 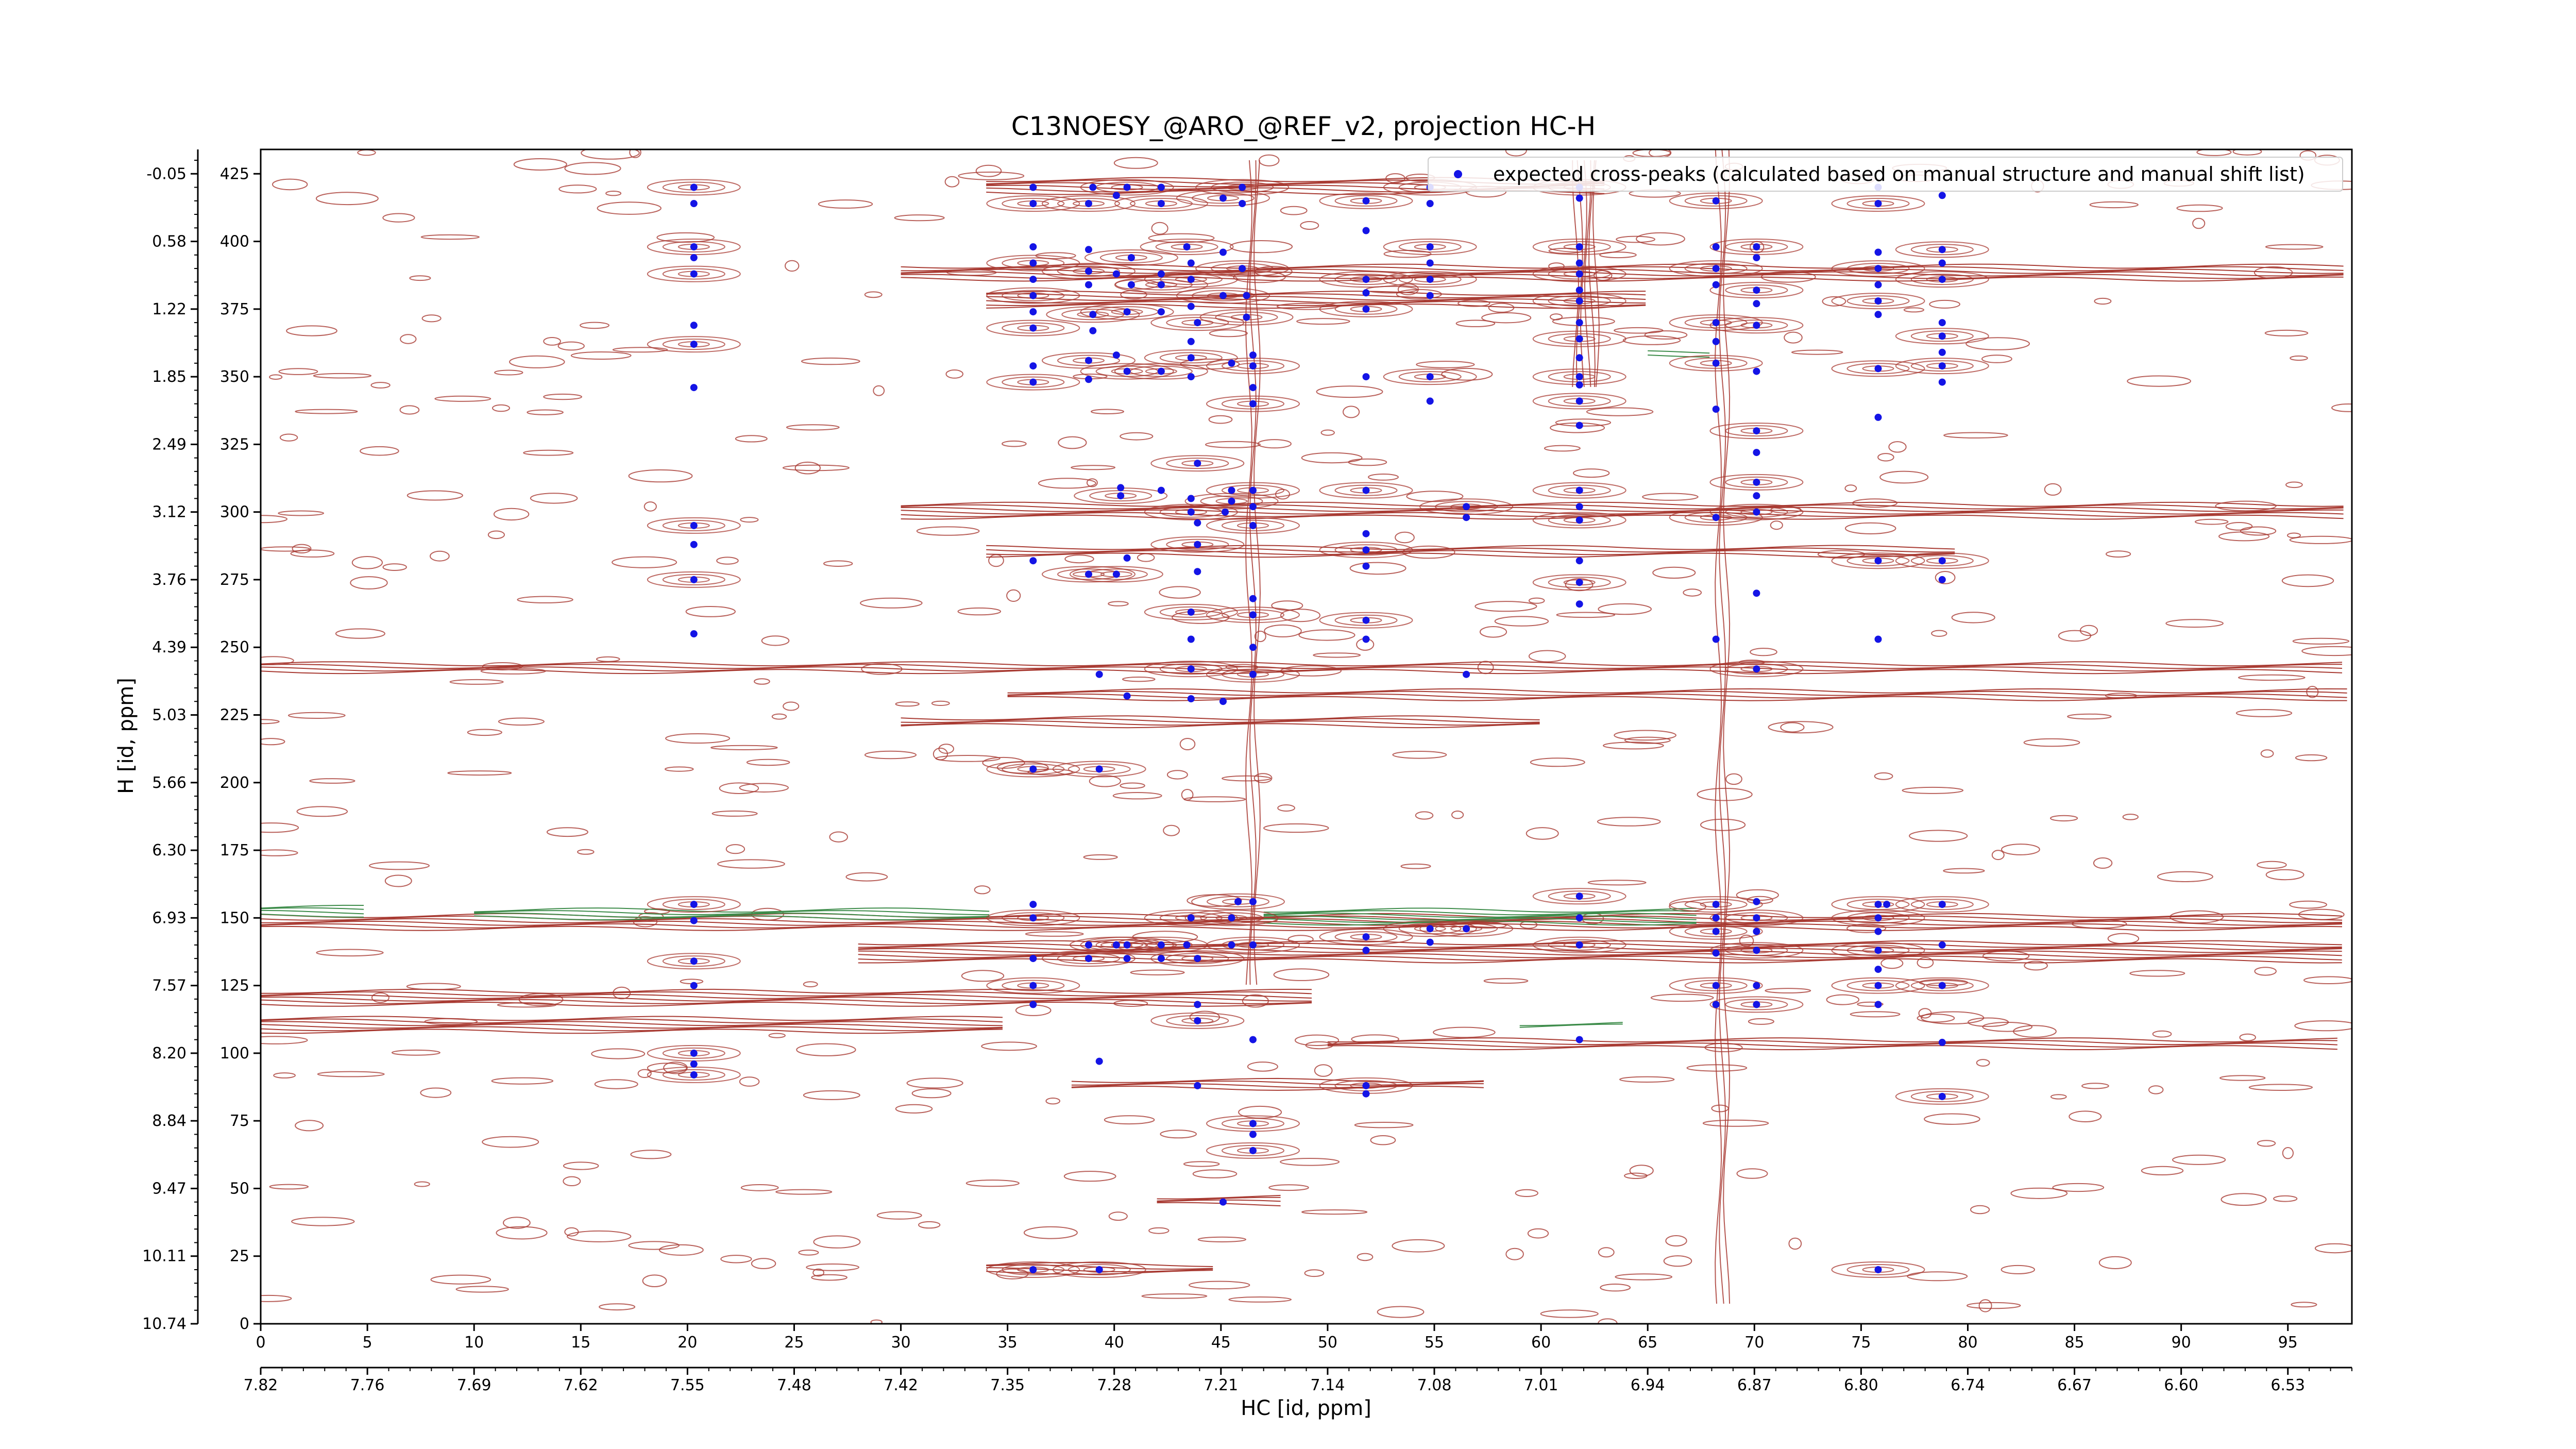 What do you see at coordinates (2181, 1385) in the screenshot?
I see `x-ppm-tick-label: 6.60` at bounding box center [2181, 1385].